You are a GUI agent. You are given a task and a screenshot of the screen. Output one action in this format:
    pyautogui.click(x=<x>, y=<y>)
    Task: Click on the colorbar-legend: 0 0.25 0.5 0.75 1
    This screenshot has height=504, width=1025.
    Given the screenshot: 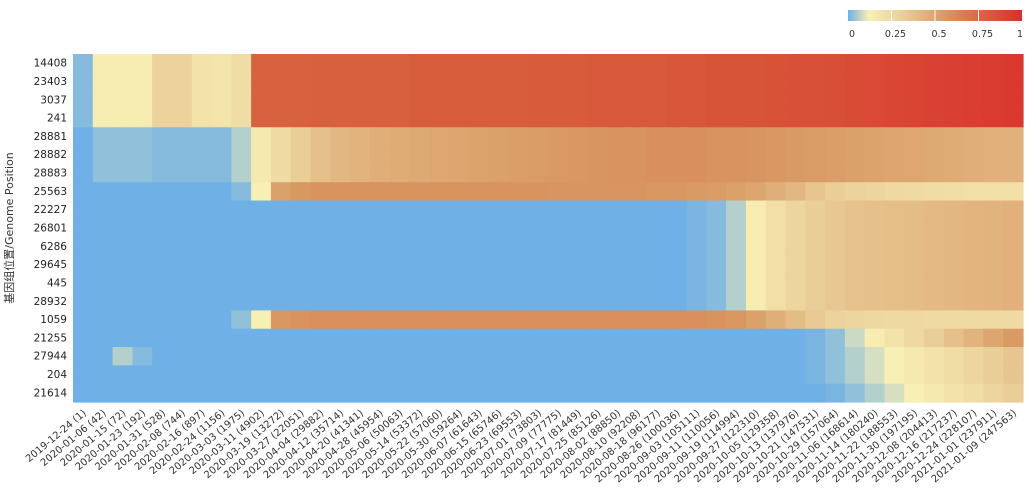 What is the action you would take?
    pyautogui.click(x=935, y=25)
    